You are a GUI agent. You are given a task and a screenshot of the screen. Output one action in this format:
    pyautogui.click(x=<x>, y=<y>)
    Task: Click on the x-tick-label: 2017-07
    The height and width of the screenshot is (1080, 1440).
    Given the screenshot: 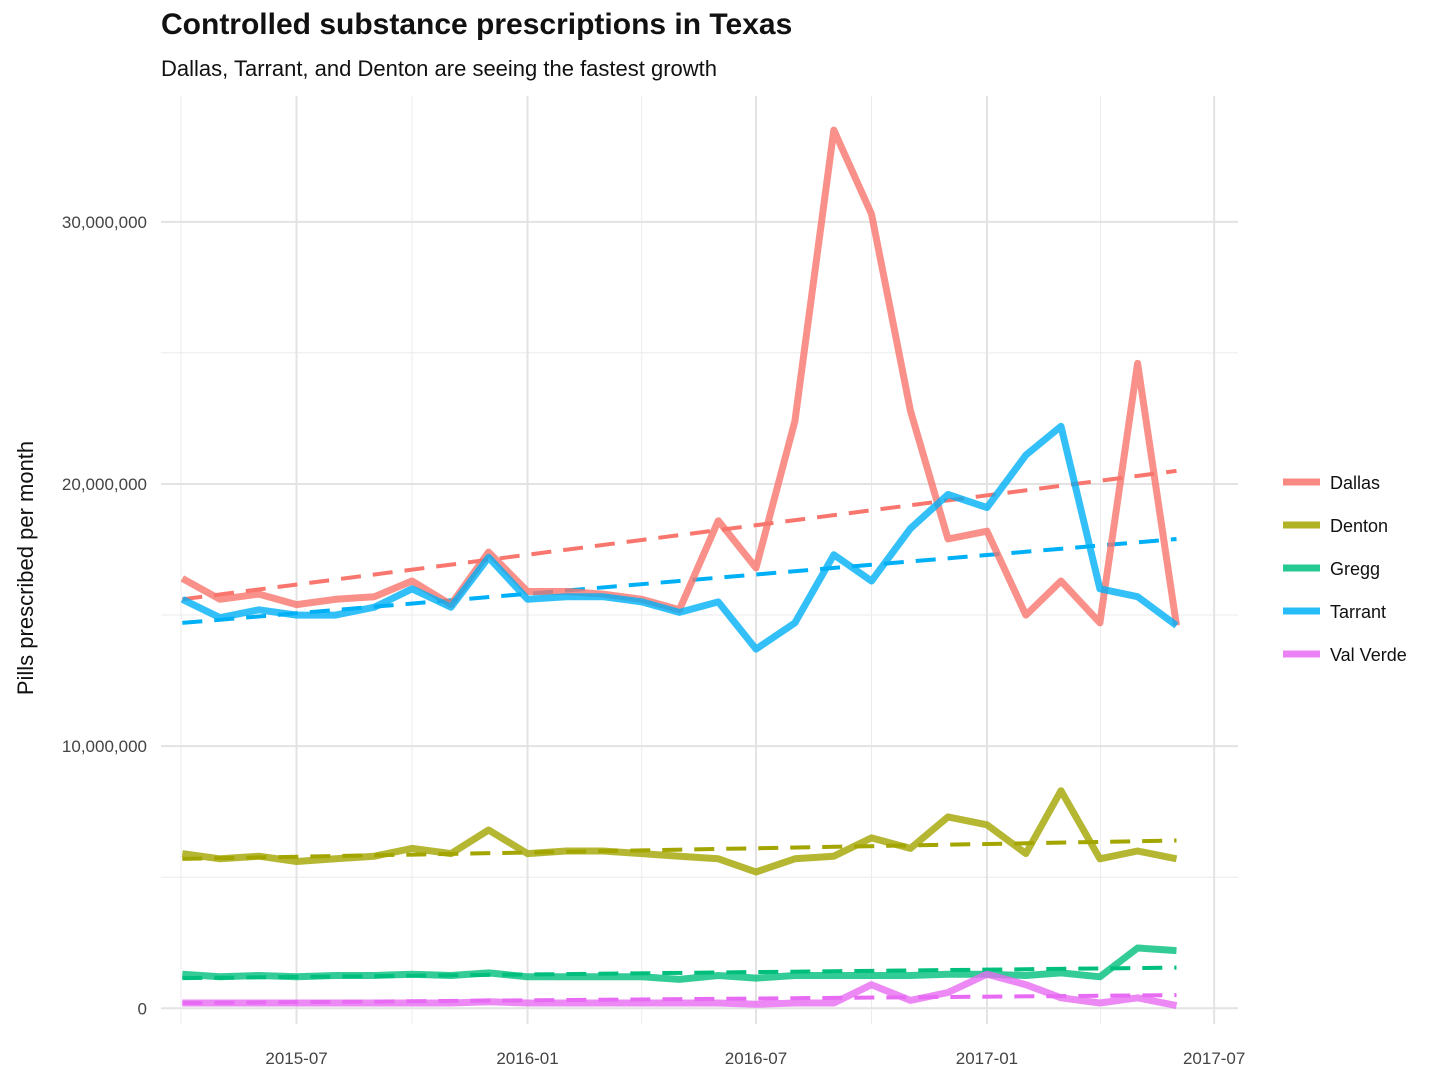 What is the action you would take?
    pyautogui.click(x=1214, y=1058)
    